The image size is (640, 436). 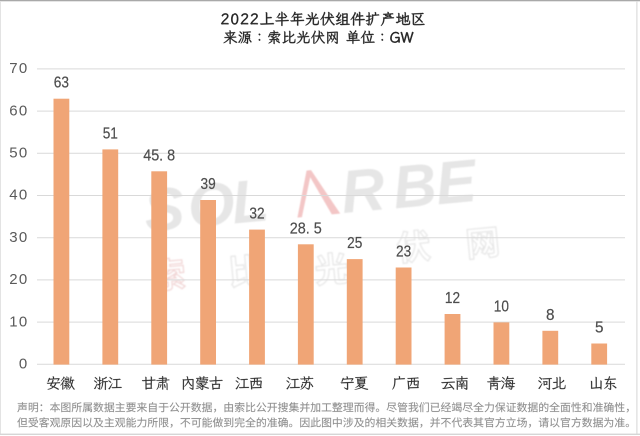 What do you see at coordinates (599, 328) in the screenshot?
I see `svg-text: 5` at bounding box center [599, 328].